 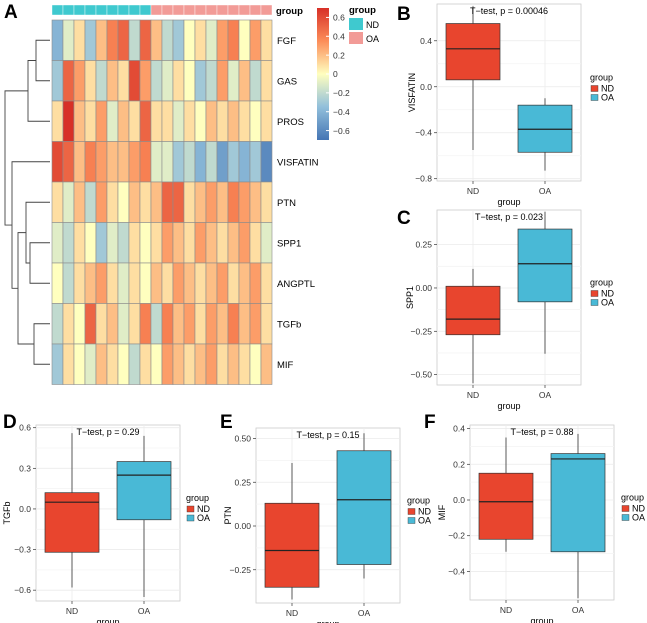 What do you see at coordinates (242, 439) in the screenshot?
I see `y-tick-label: 0.50` at bounding box center [242, 439].